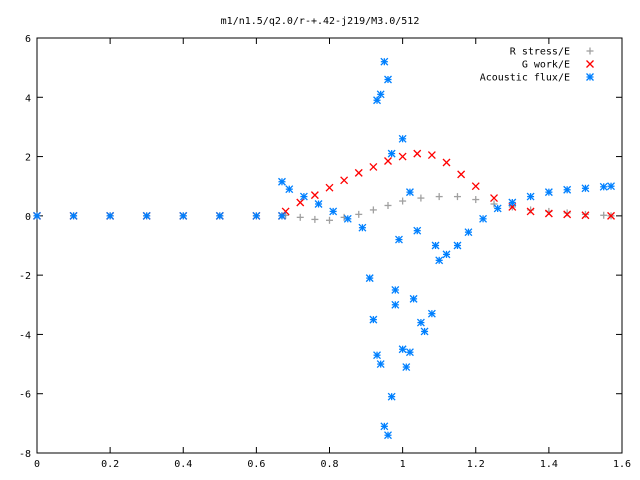  Describe the element at coordinates (622, 464) in the screenshot. I see `x-tick-label: 1.6` at that location.